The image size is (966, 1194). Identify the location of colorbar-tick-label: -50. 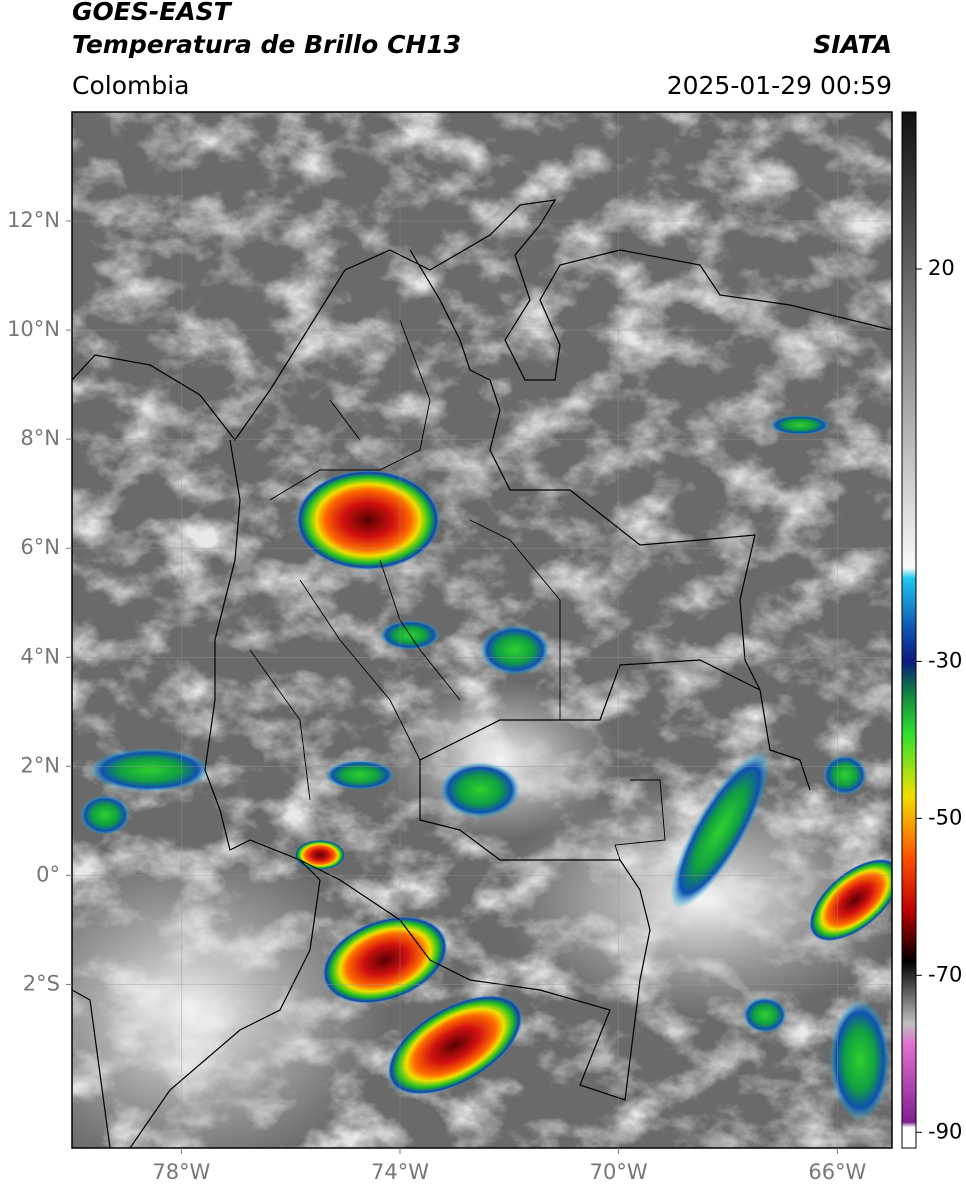
(945, 817).